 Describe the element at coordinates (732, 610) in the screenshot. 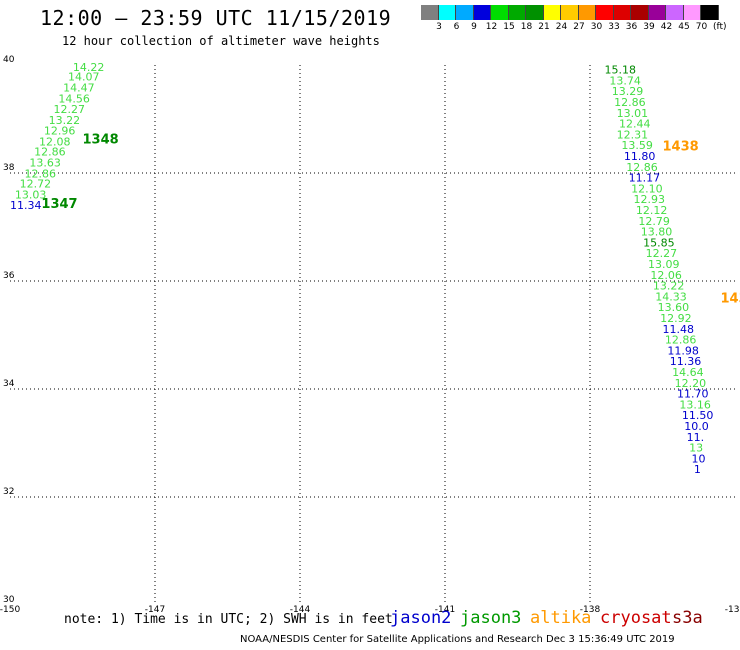

I see `lon-tick-label: -135` at that location.